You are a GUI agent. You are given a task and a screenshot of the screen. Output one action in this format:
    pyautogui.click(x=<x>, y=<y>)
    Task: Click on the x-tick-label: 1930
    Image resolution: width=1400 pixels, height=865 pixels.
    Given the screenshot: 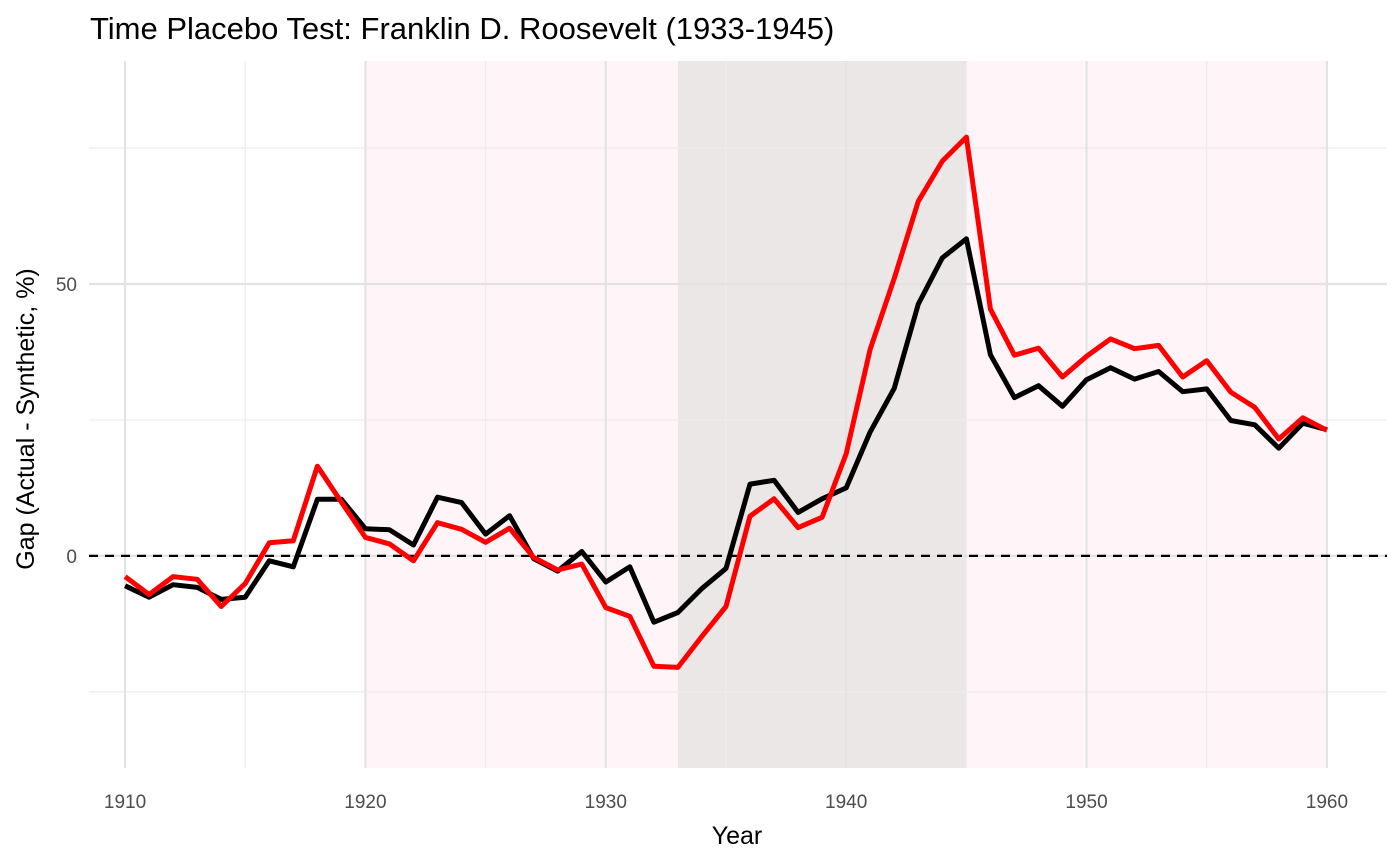 What is the action you would take?
    pyautogui.click(x=606, y=802)
    